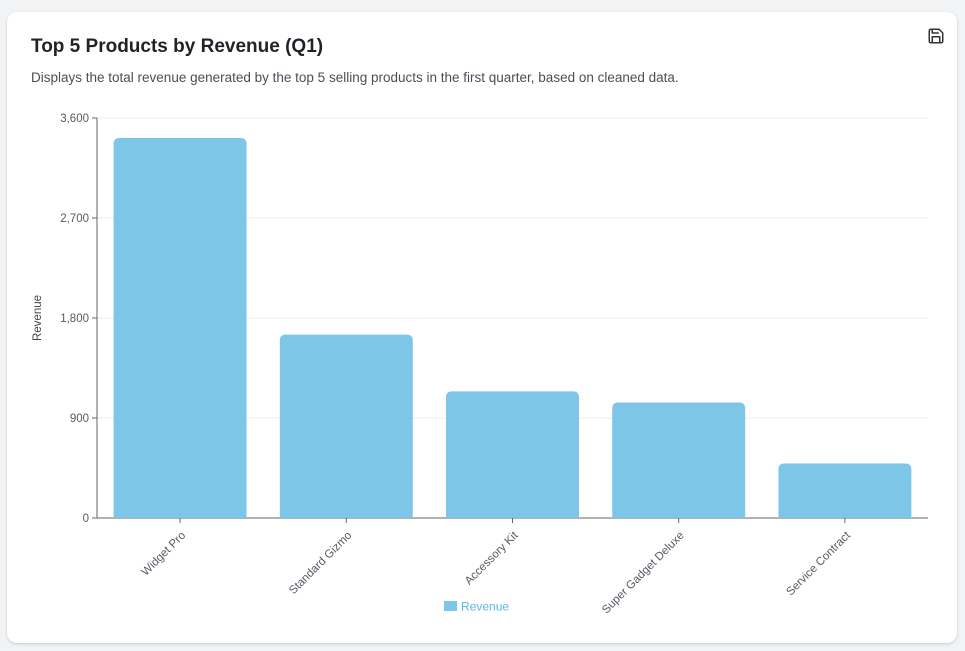 The image size is (965, 651). What do you see at coordinates (643, 573) in the screenshot?
I see `x-tick-label: Super Gadget Deluxe` at bounding box center [643, 573].